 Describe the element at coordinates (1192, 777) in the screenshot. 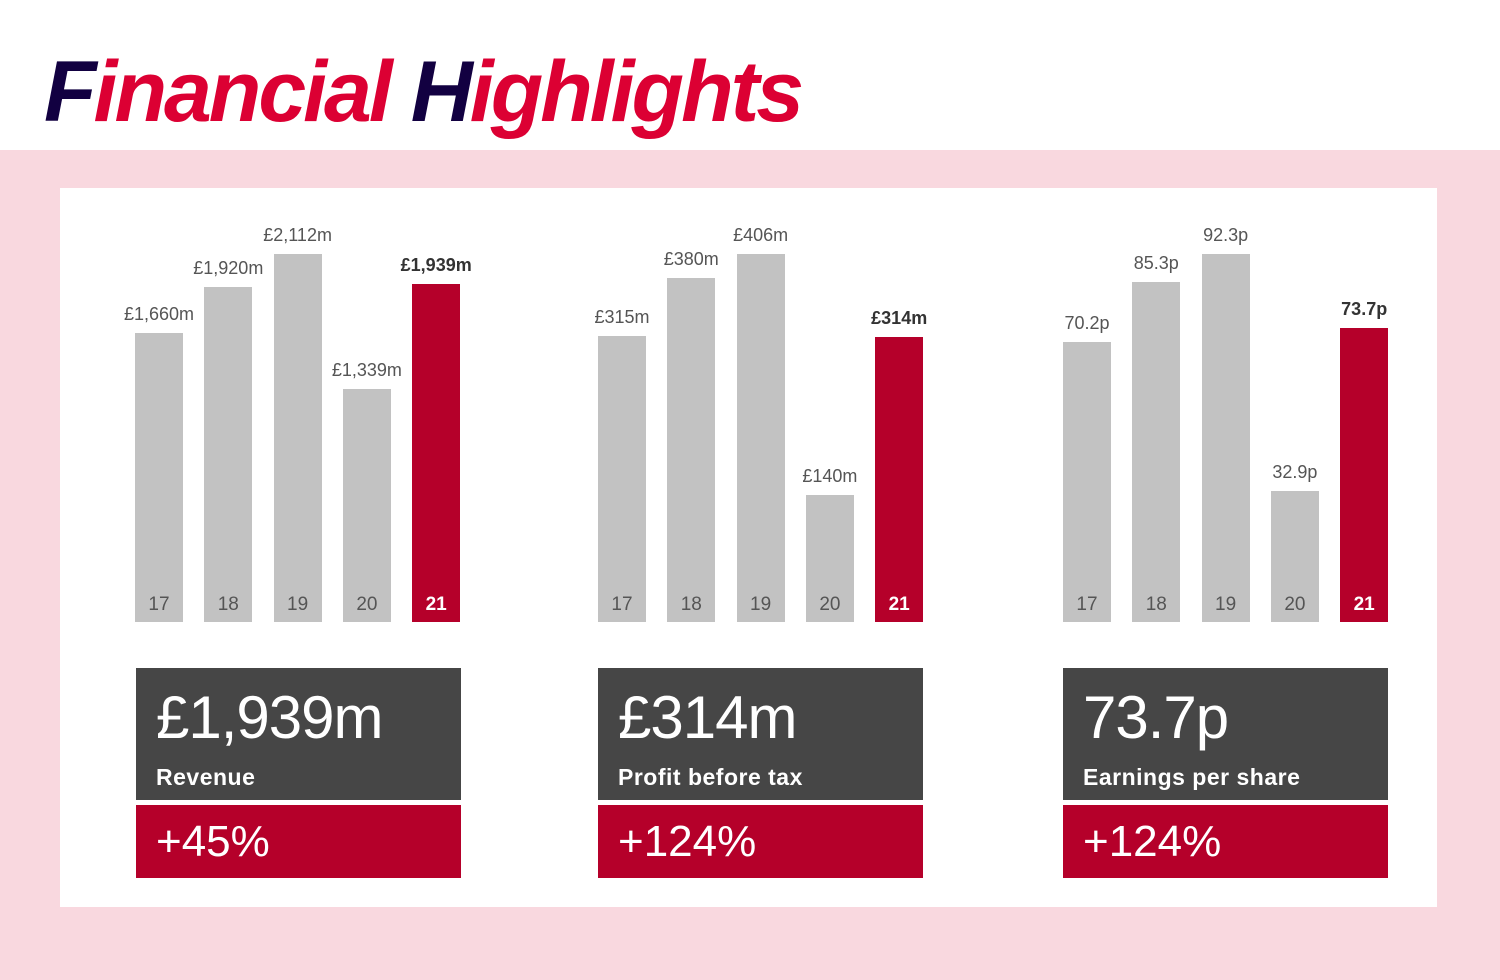

I see `card-label: Earnings per share` at that location.